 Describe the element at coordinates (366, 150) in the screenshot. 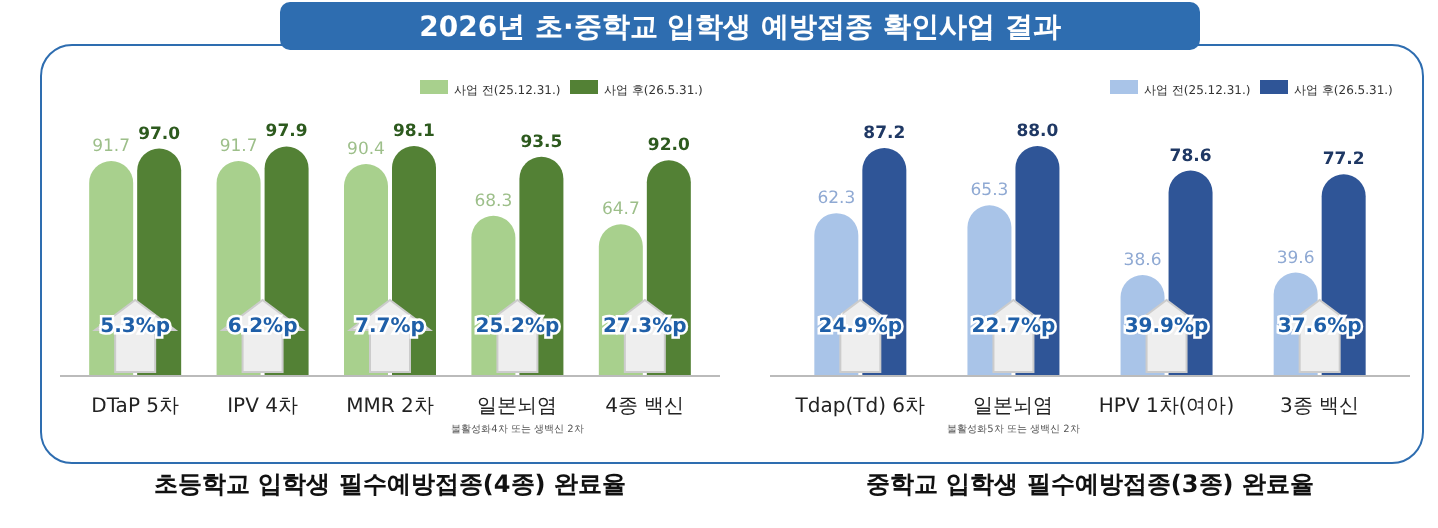

I see `data-label: 90.4` at that location.